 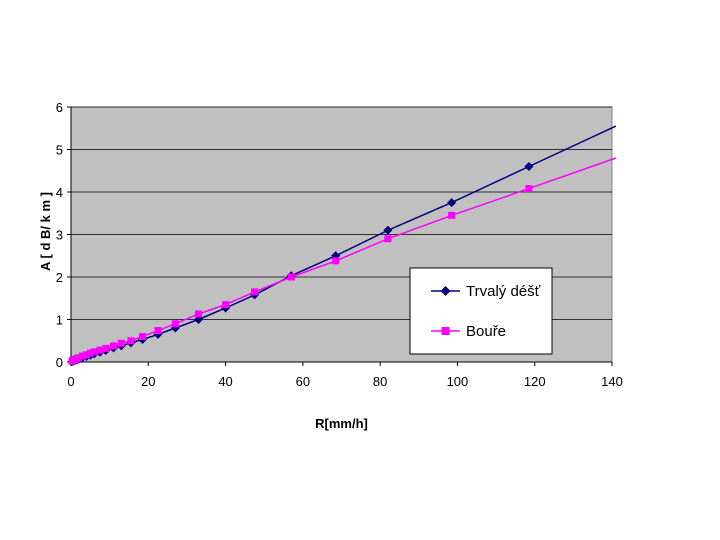 What do you see at coordinates (59, 192) in the screenshot?
I see `y-tick-label: 4` at bounding box center [59, 192].